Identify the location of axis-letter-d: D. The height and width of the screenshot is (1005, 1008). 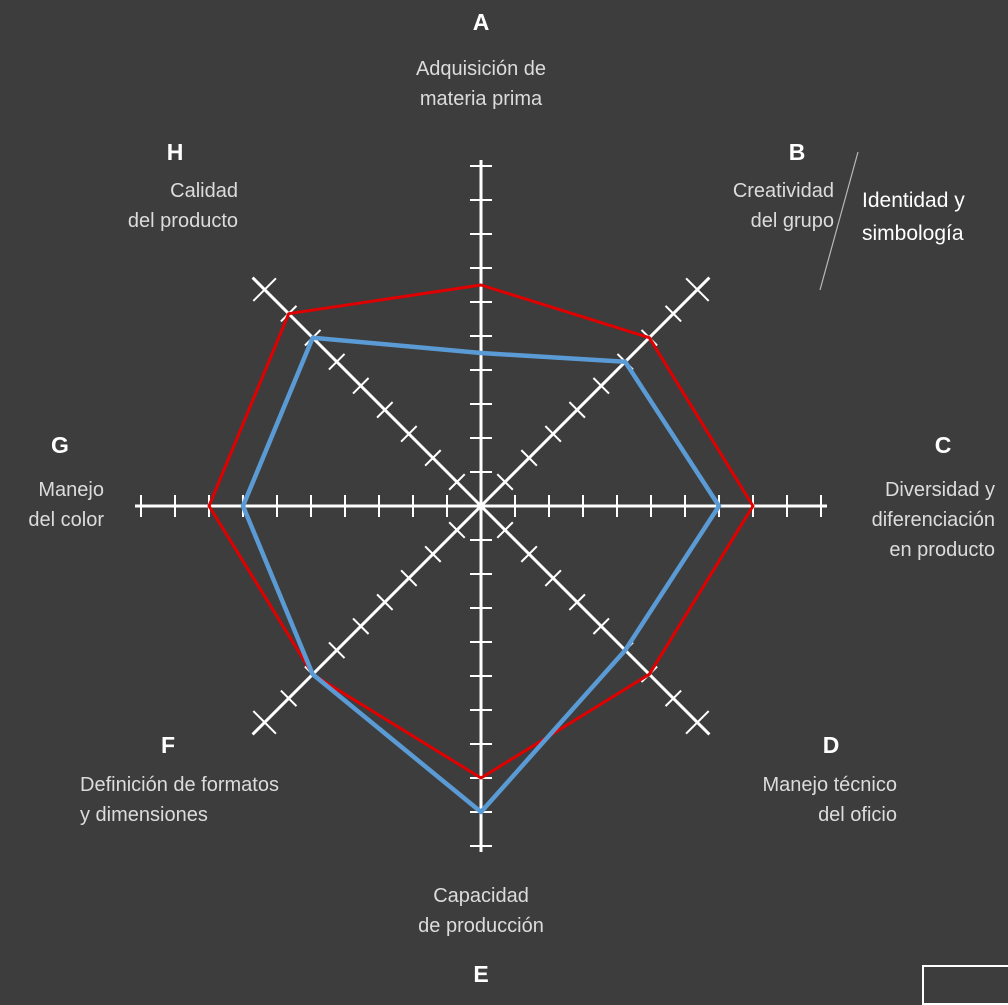
(831, 745).